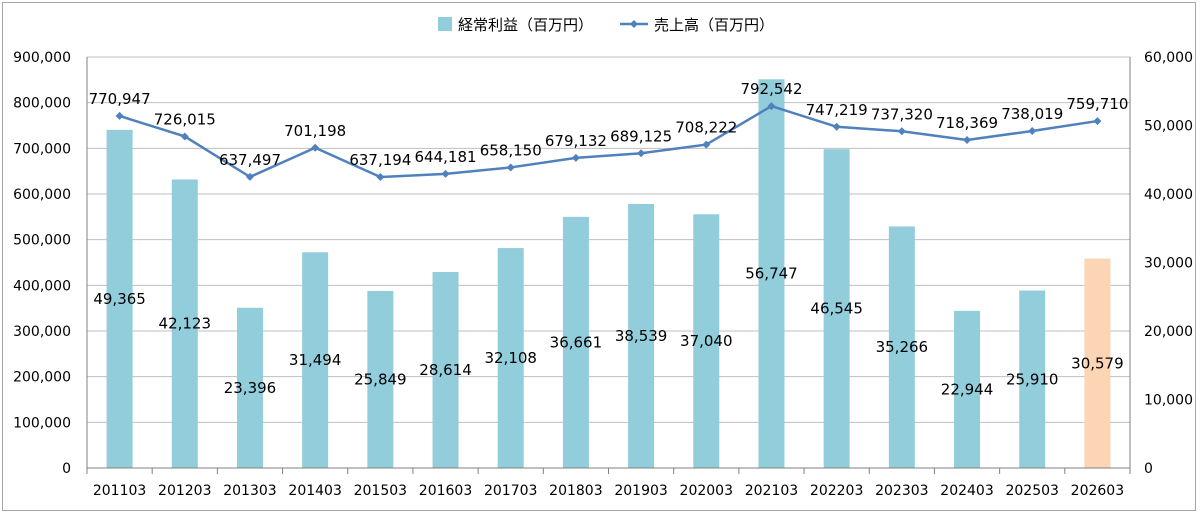  I want to click on y-right-tick-label: 0, so click(1148, 469).